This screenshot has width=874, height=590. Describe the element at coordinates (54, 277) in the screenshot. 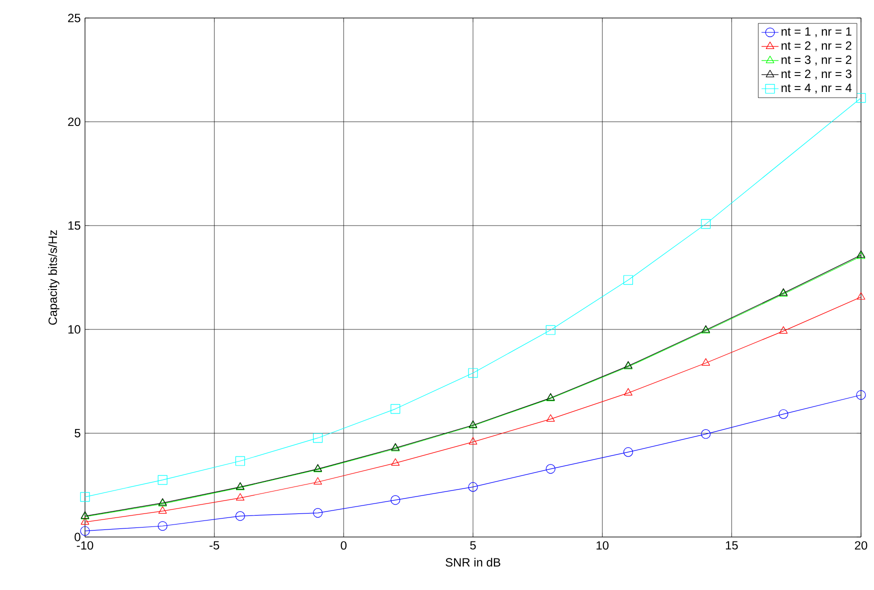

I see `y-axis-title: Capacity bits/s/Hz` at that location.